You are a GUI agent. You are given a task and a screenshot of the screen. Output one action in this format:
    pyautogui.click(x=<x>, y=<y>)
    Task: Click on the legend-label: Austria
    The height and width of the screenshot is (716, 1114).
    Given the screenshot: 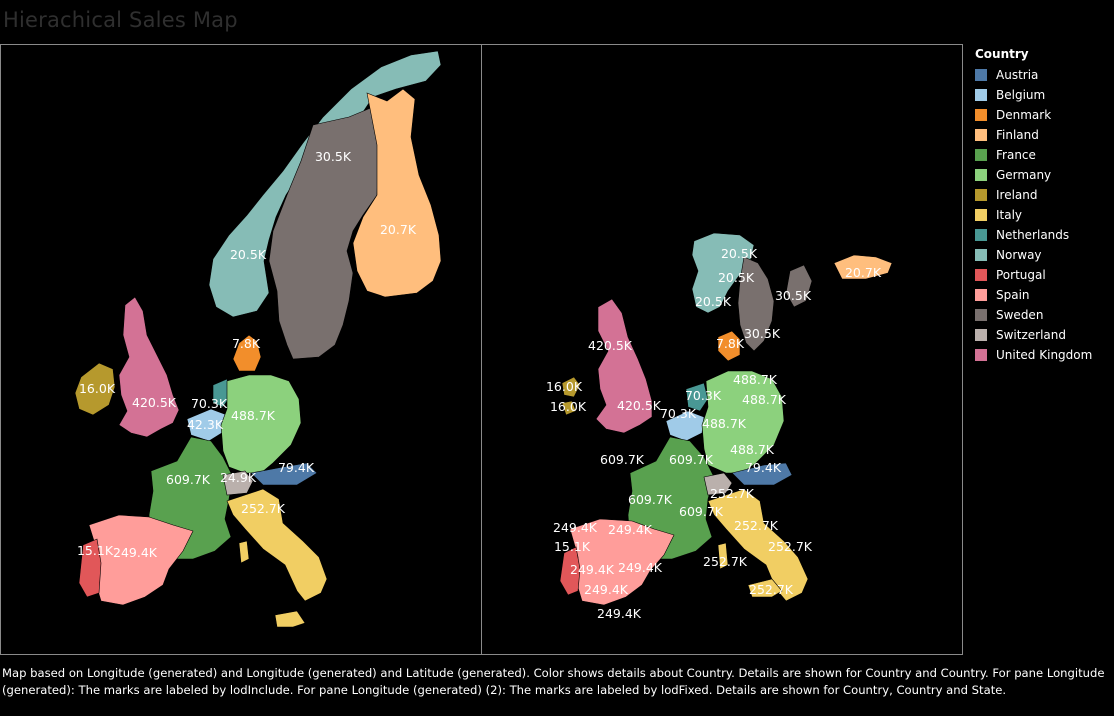 What is the action you would take?
    pyautogui.click(x=1017, y=75)
    